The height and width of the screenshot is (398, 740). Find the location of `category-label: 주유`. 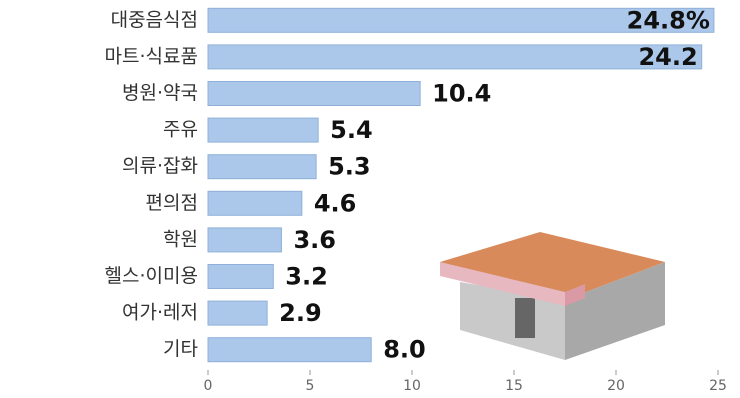

category-label: 주유 is located at coordinates (180, 130).